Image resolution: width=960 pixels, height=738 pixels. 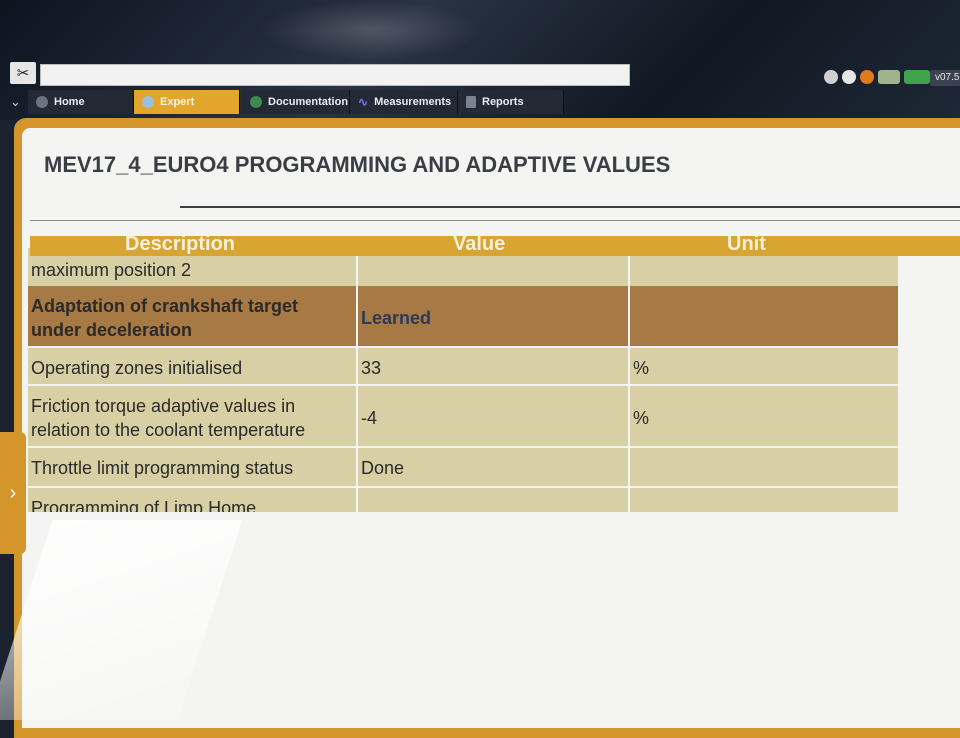 What do you see at coordinates (23, 73) in the screenshot?
I see `tools-icon: ✂` at bounding box center [23, 73].